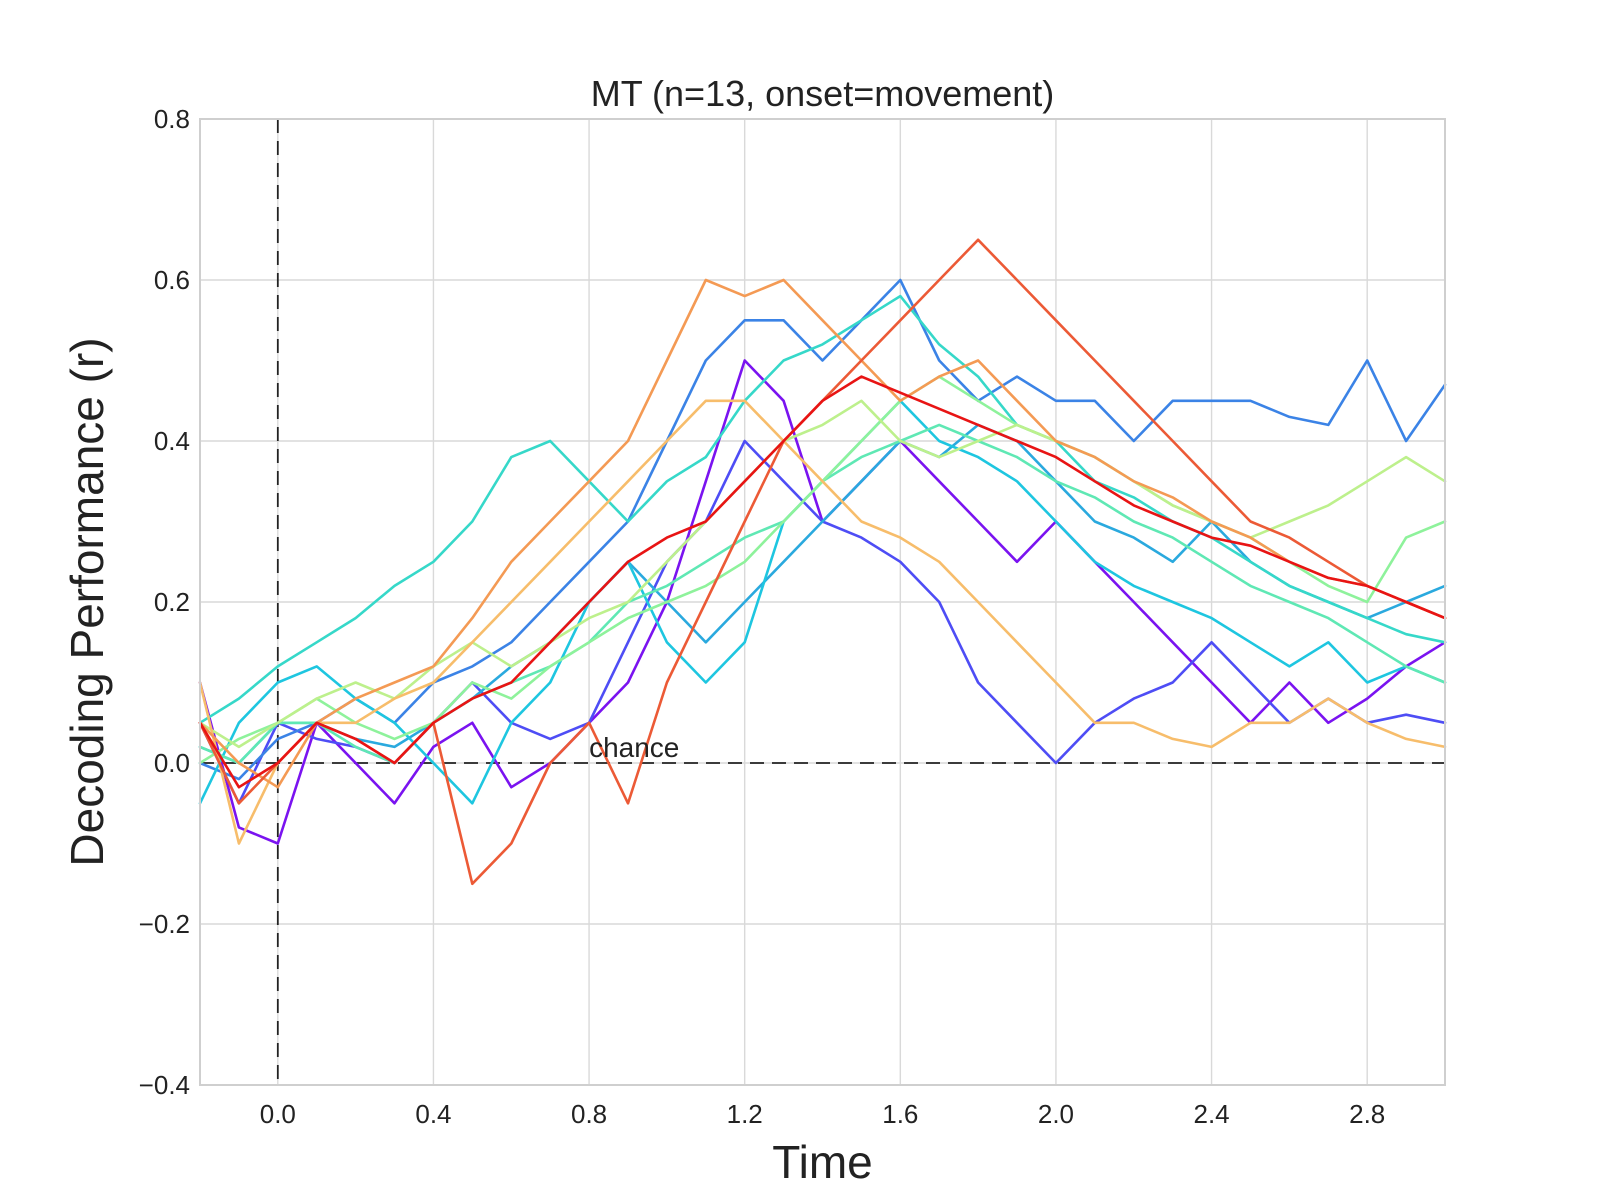  Describe the element at coordinates (164, 924) in the screenshot. I see `y-tick-label: −0.2` at that location.